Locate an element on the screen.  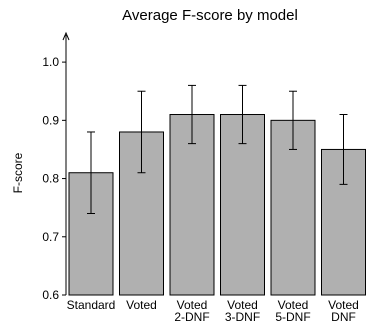
x-tick-label-2-line-1: 2-DNF is located at coordinates (191, 317).